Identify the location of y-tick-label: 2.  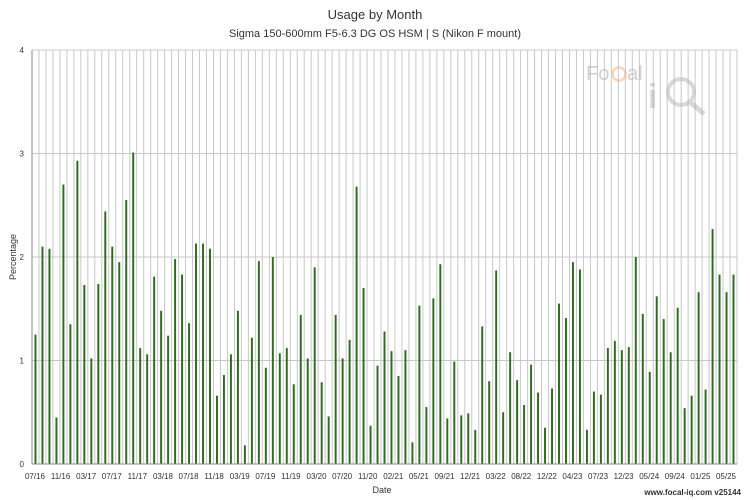
(22, 257).